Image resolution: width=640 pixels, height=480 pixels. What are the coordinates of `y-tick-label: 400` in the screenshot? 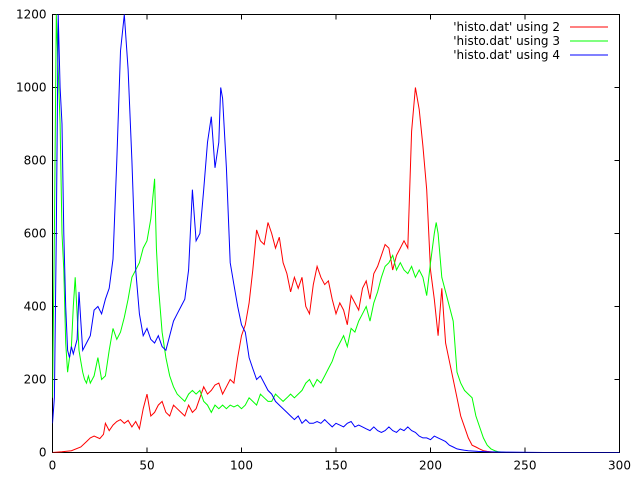 It's located at (35, 307).